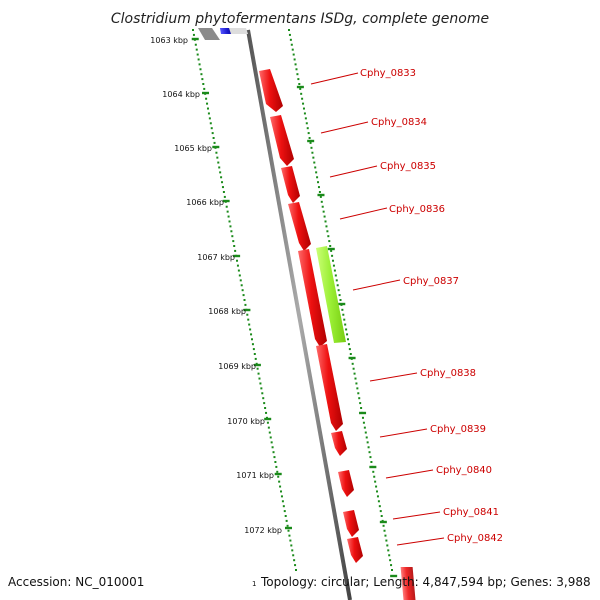 The height and width of the screenshot is (600, 600). I want to click on gene-label-cphy-0836: Cphy_0836, so click(417, 209).